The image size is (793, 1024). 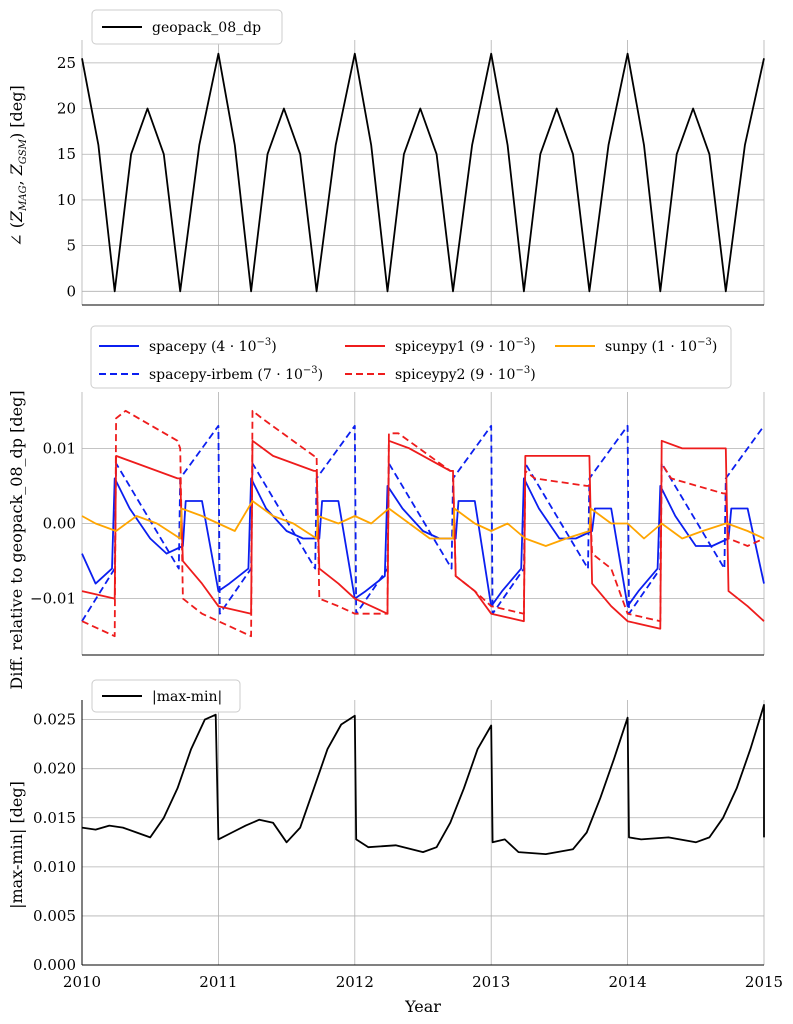 I want to click on angle-legend-label: geopack_08_dp, so click(x=206, y=28).